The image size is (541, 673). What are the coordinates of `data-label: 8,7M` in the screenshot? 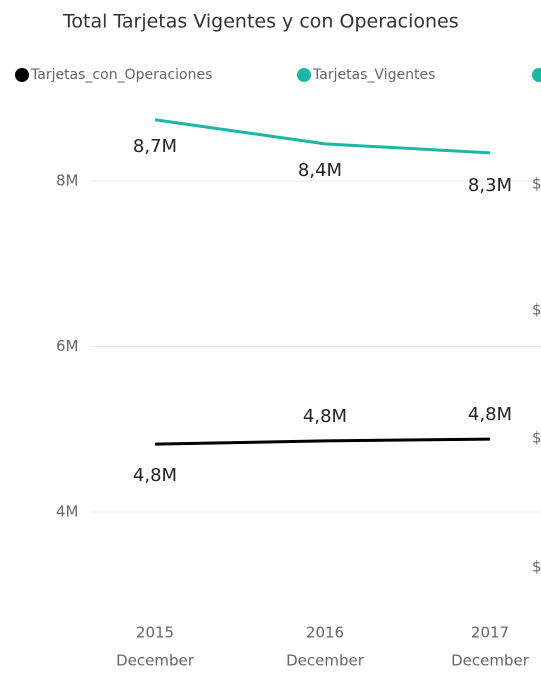 It's located at (155, 146).